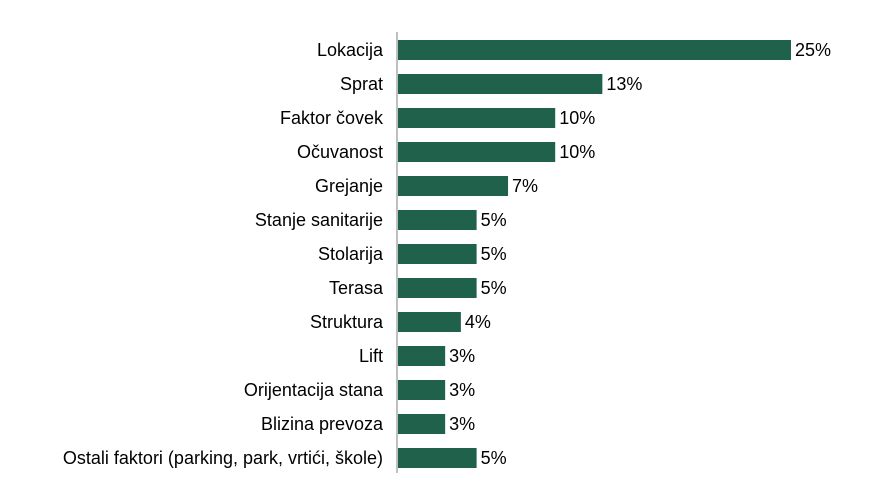 Image resolution: width=873 pixels, height=490 pixels. What do you see at coordinates (351, 254) in the screenshot?
I see `category-label: Stolarija` at bounding box center [351, 254].